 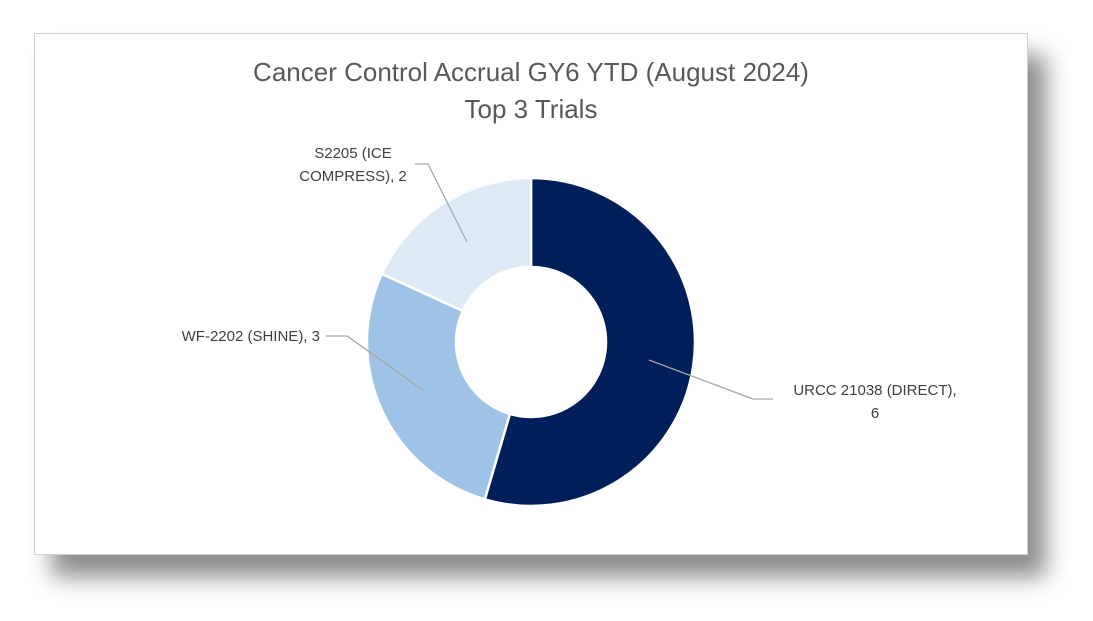 What do you see at coordinates (353, 153) in the screenshot?
I see `data-label-3-line-1: S2205 (ICE` at bounding box center [353, 153].